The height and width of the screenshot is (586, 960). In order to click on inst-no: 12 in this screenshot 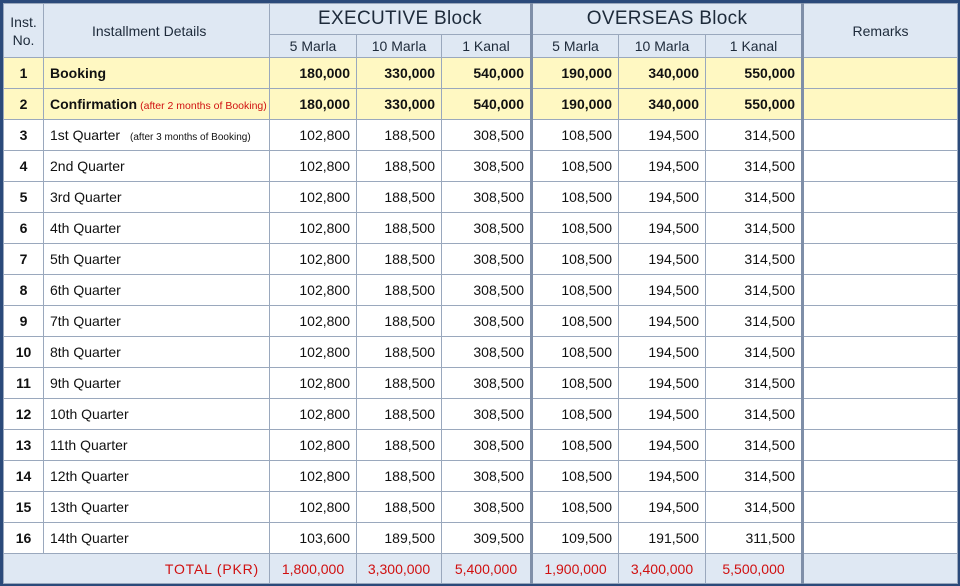, I will do `click(23, 414)`.